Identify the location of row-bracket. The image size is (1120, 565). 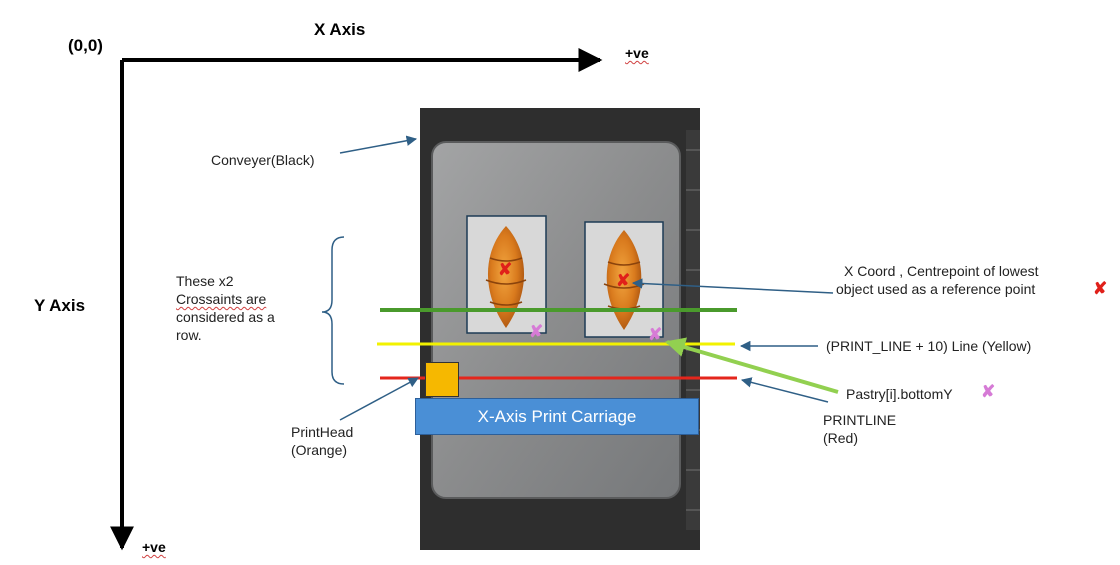
(333, 310).